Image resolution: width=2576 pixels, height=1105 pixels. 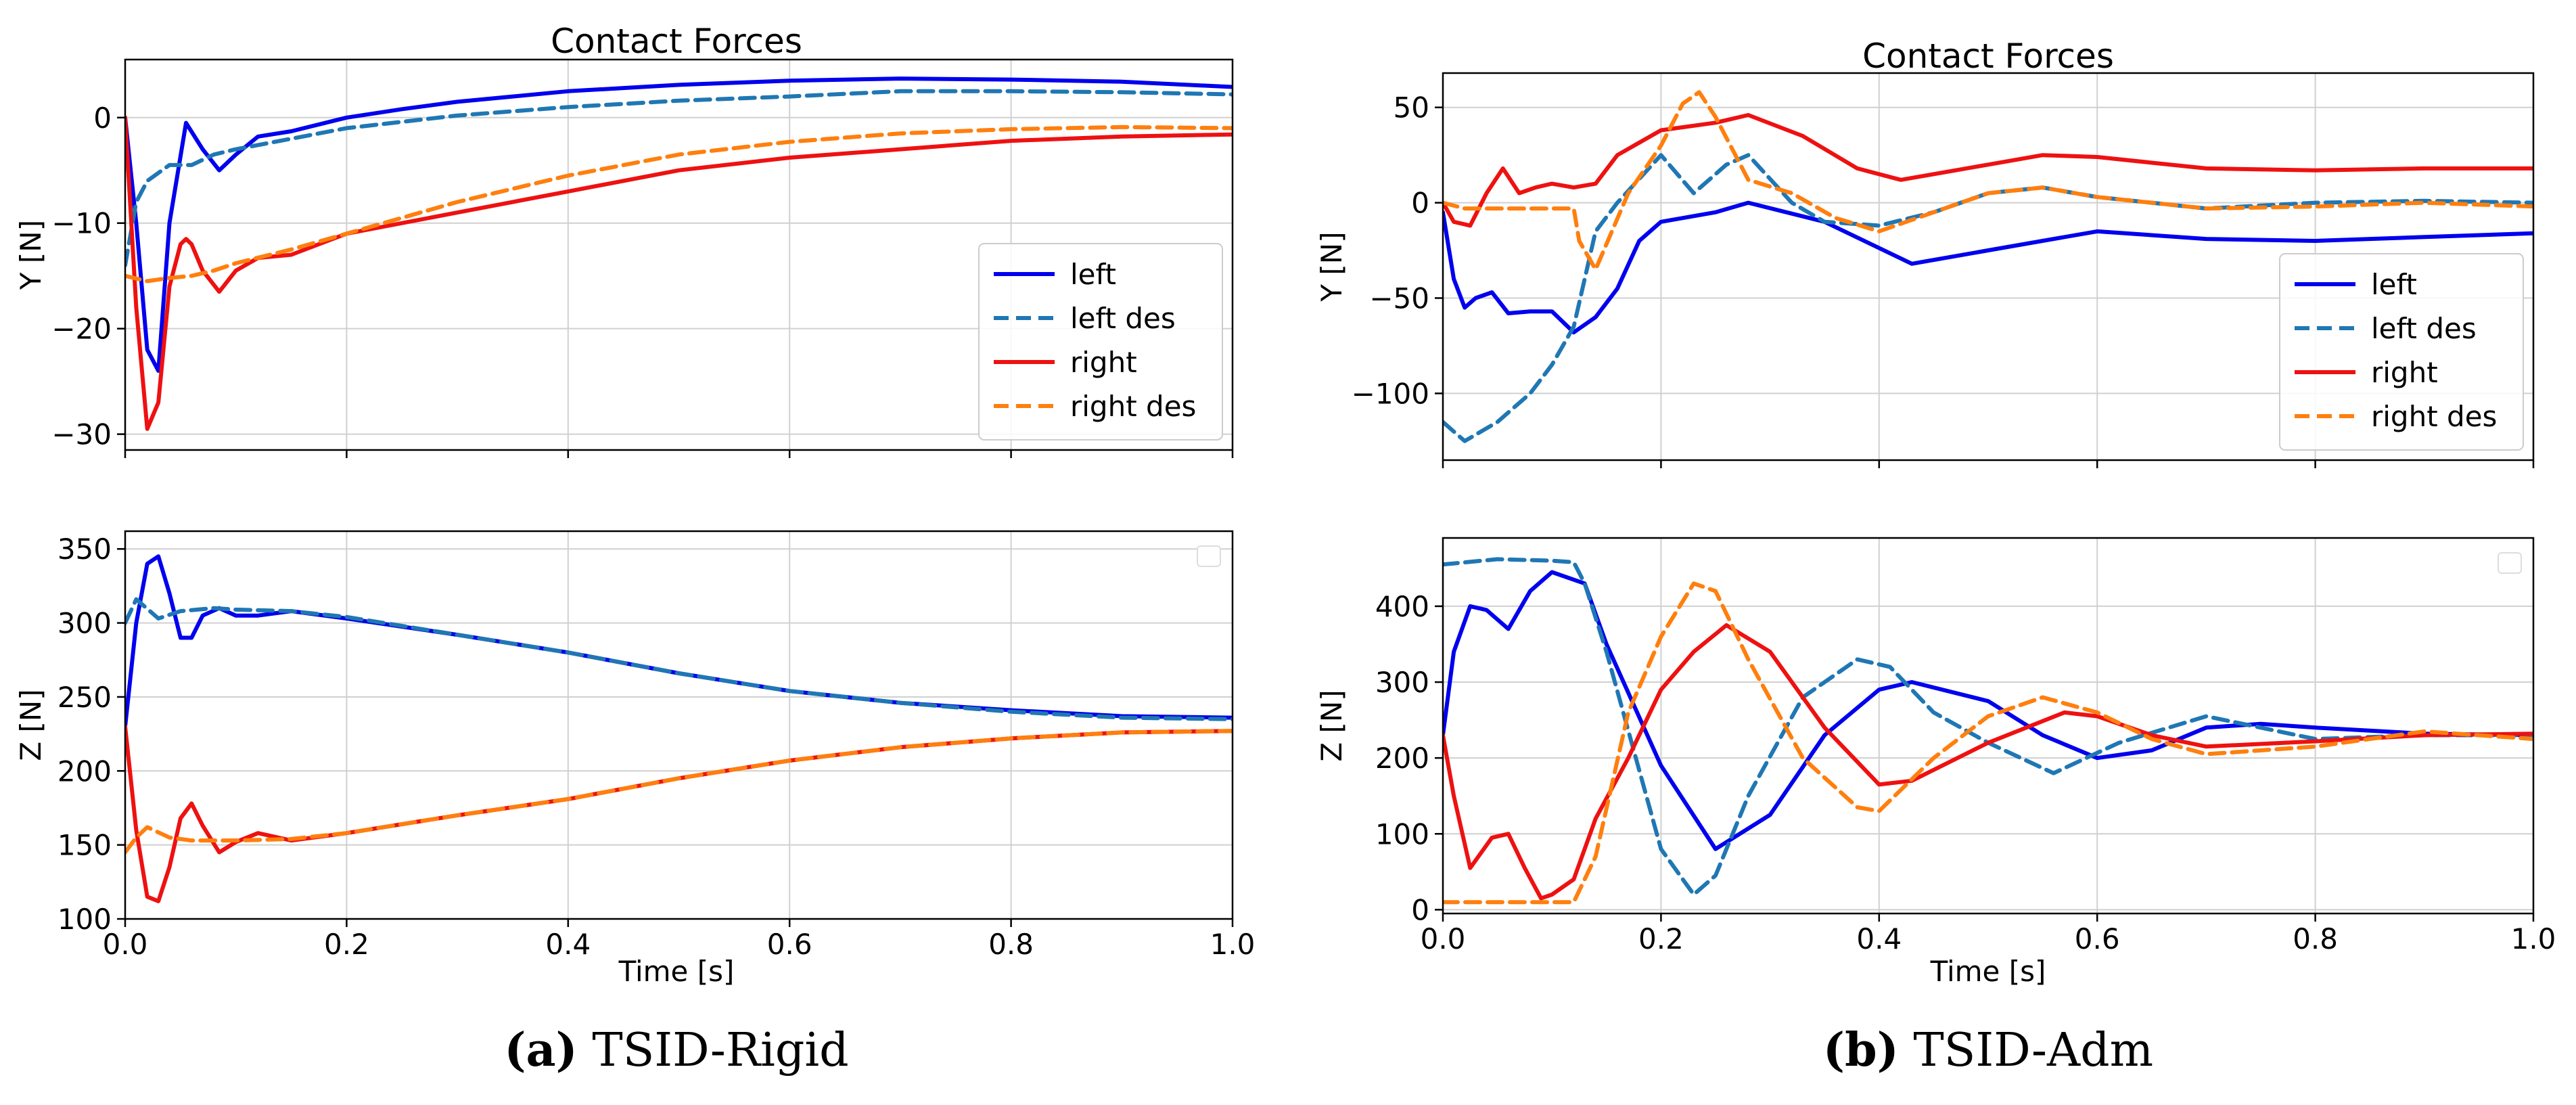 What do you see at coordinates (2434, 416) in the screenshot?
I see `legend-label-b-top-right-des: right des` at bounding box center [2434, 416].